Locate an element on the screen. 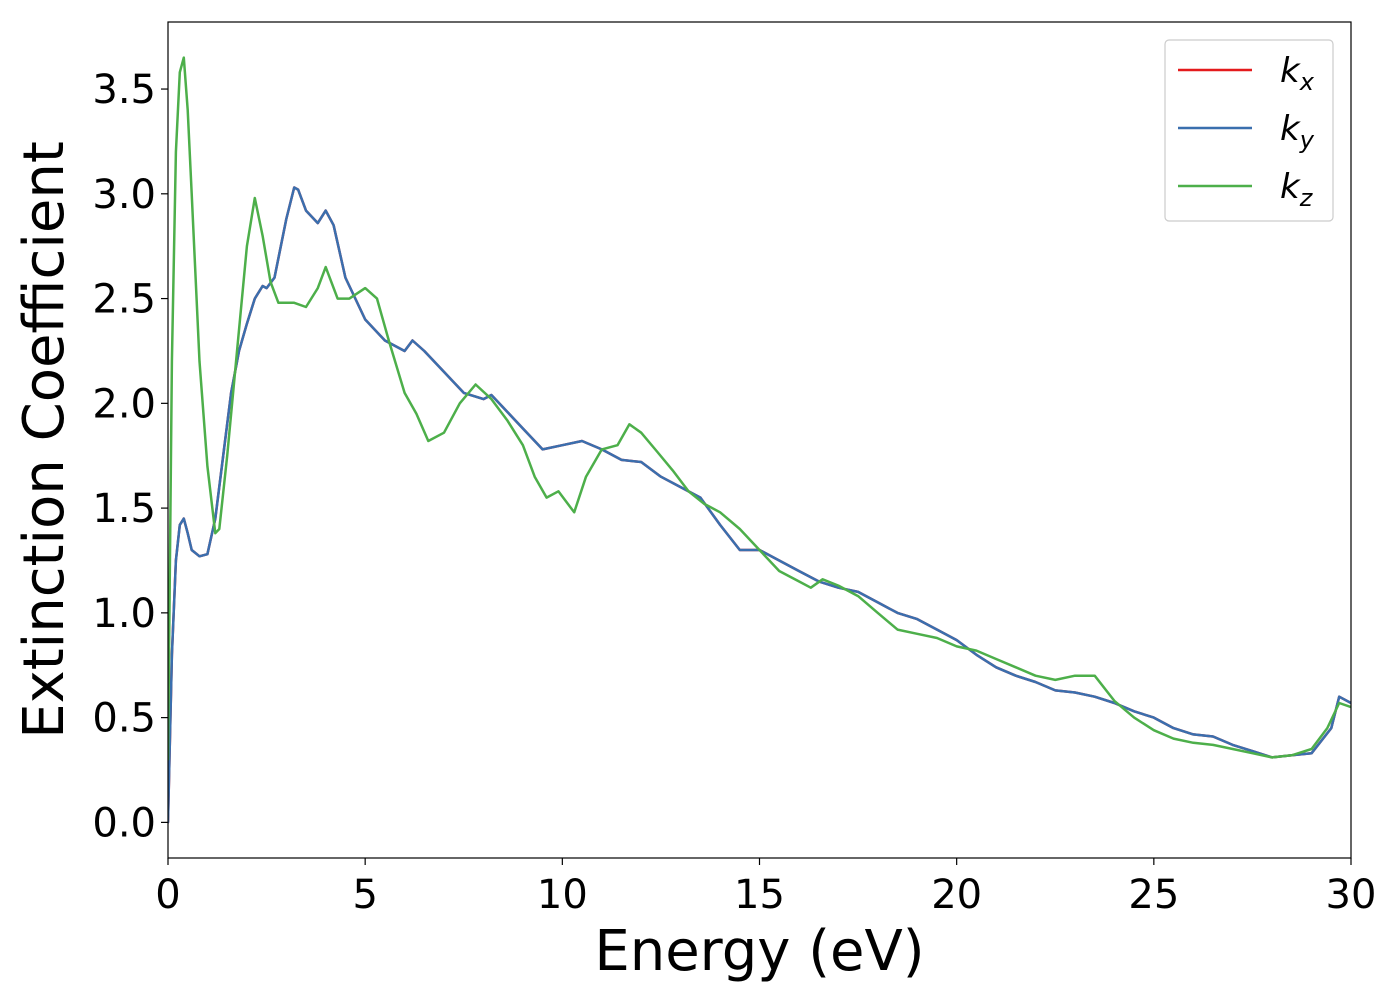 This screenshot has height=1000, width=1400. legend-label: kz is located at coordinates (1297, 189).